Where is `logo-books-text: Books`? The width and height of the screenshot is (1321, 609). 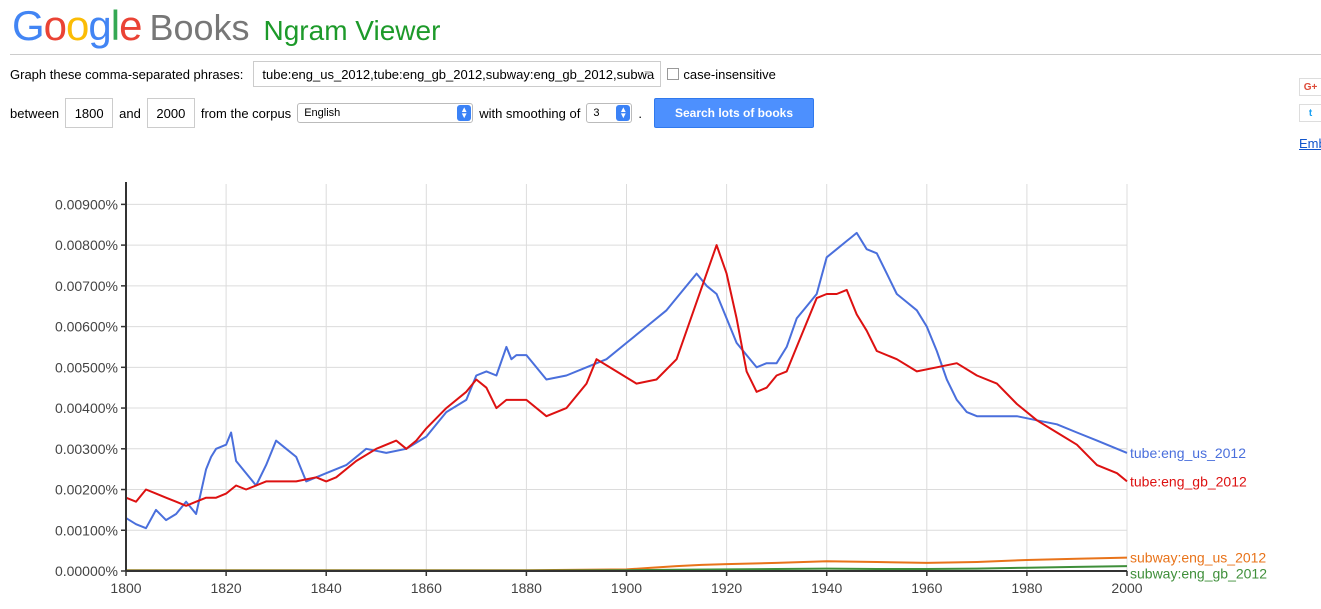 logo-books-text: Books is located at coordinates (199, 27).